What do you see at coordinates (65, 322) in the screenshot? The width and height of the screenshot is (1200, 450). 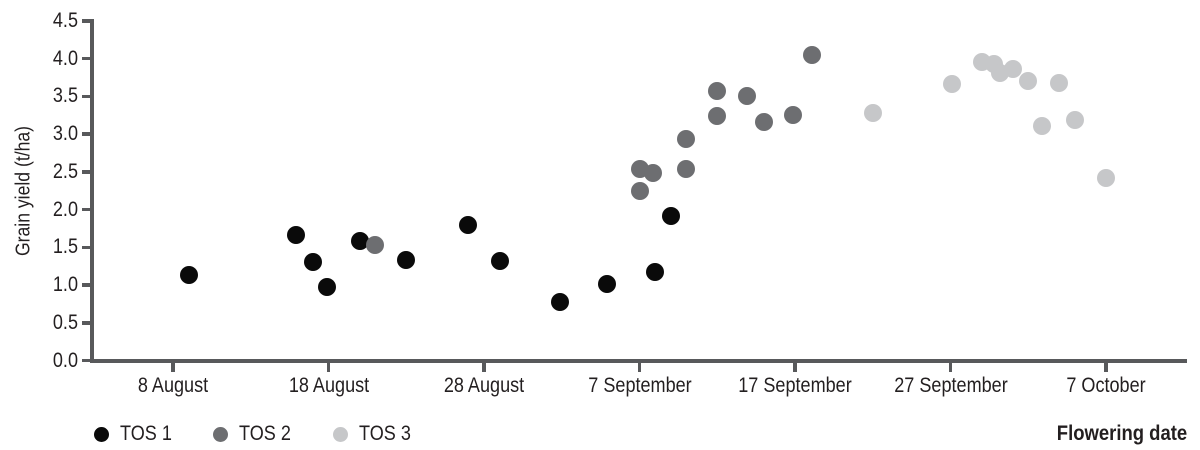 I see `y-tick-label: 0.5` at bounding box center [65, 322].